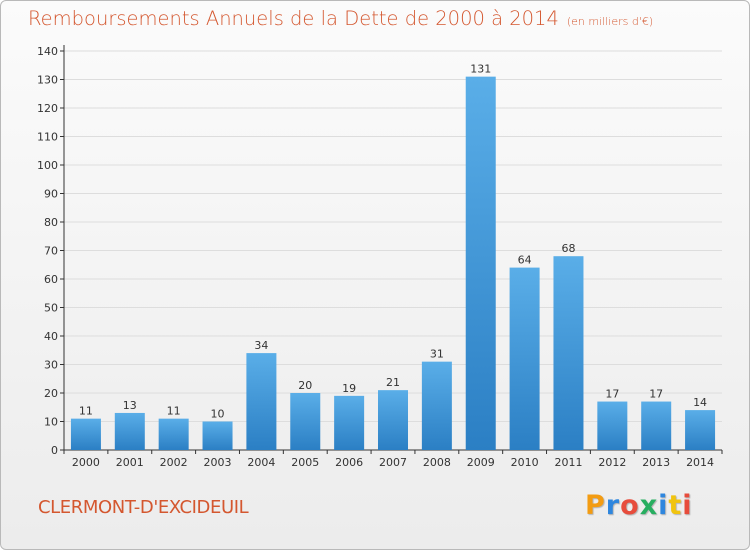  Describe the element at coordinates (261, 345) in the screenshot. I see `data-label: 34` at that location.